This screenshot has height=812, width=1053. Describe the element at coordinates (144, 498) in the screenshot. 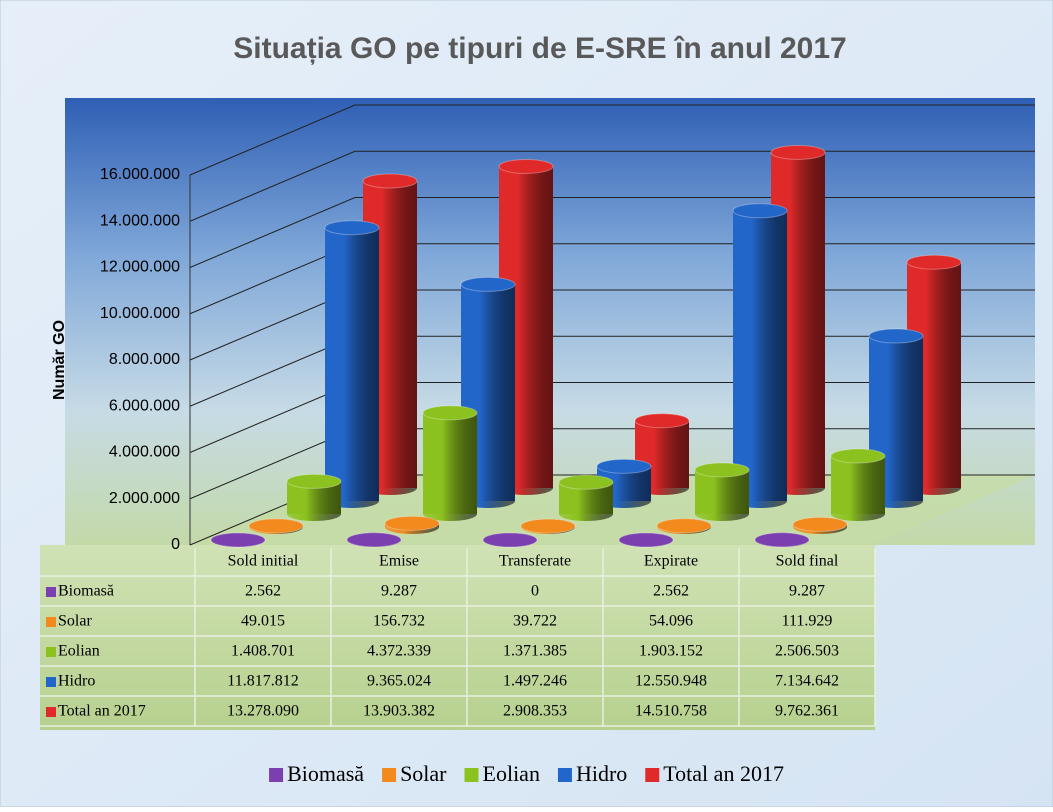

I see `y-tick-label: 2.000.000` at that location.